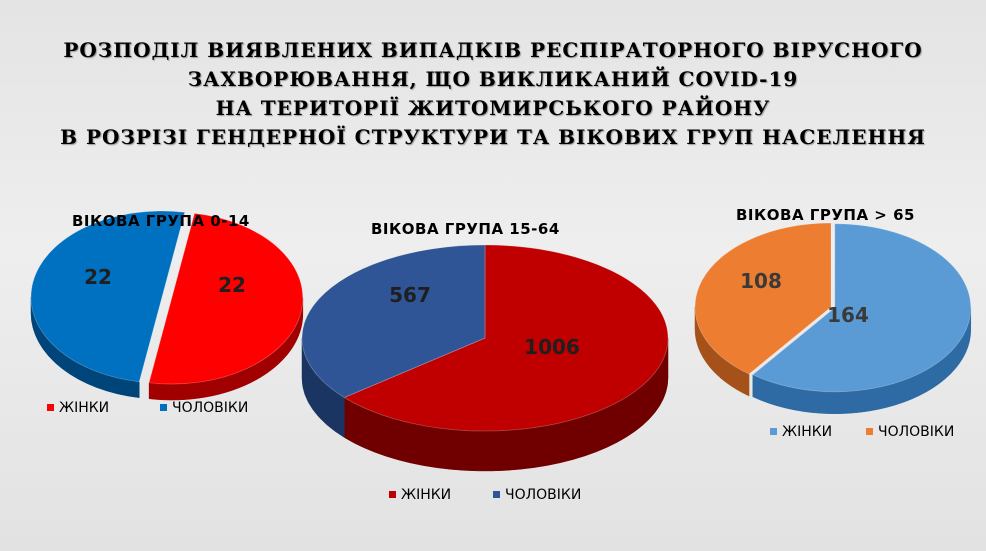  I want to click on title-line-2: ЗАХВОРЮВАННЯ, ЩО ВИКЛИКАНИЙ COVID-19, so click(493, 79).